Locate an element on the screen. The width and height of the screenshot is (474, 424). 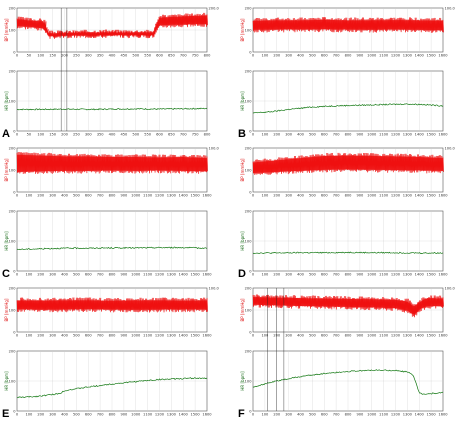
panel-d-bp-y-tick-label: 0 is located at coordinates (250, 192).